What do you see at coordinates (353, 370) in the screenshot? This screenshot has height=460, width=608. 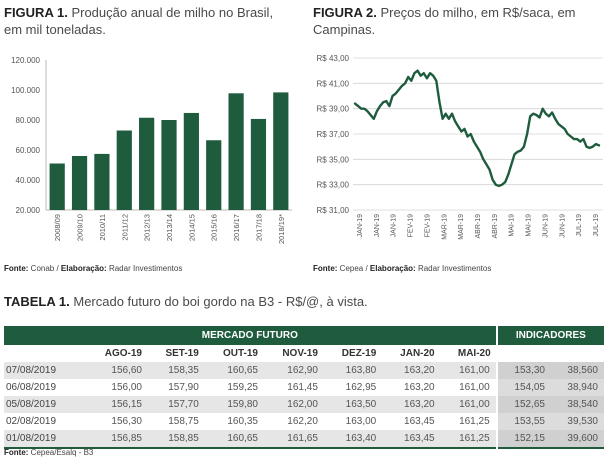 I see `price-cell: 163,80` at bounding box center [353, 370].